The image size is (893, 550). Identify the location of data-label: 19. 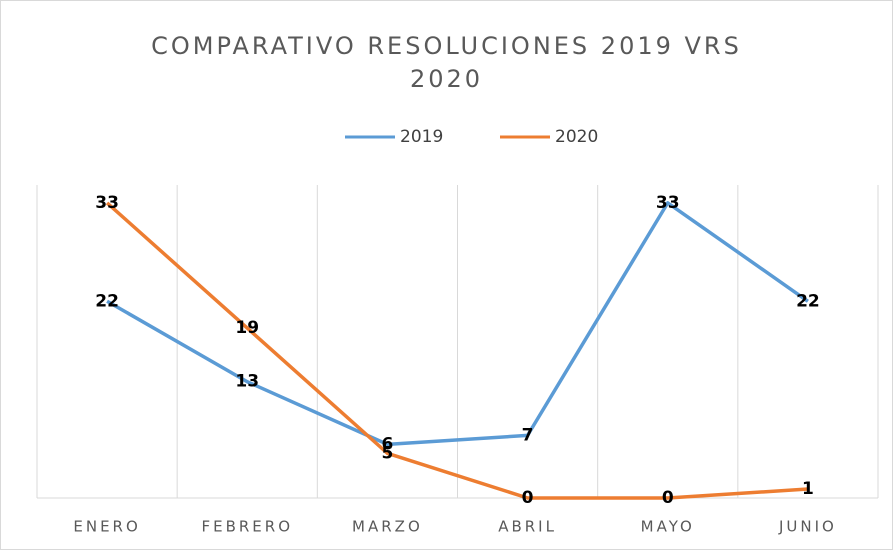
(247, 328).